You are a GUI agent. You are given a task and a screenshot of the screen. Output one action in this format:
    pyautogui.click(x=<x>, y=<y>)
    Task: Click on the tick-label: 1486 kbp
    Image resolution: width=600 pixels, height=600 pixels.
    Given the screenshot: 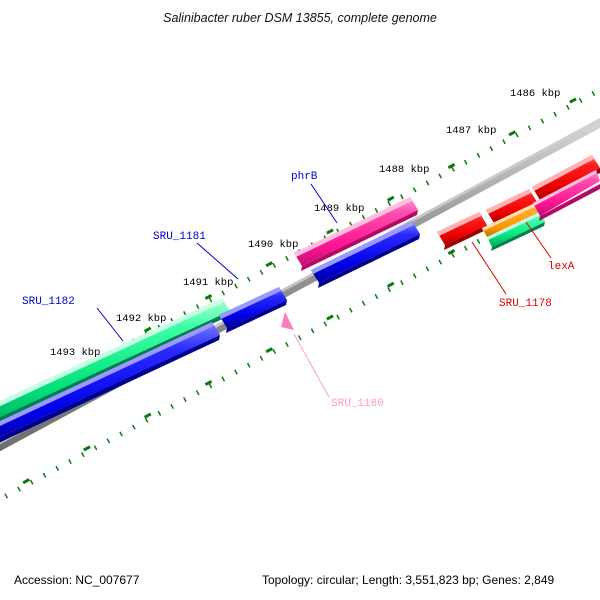 What is the action you would take?
    pyautogui.click(x=535, y=94)
    